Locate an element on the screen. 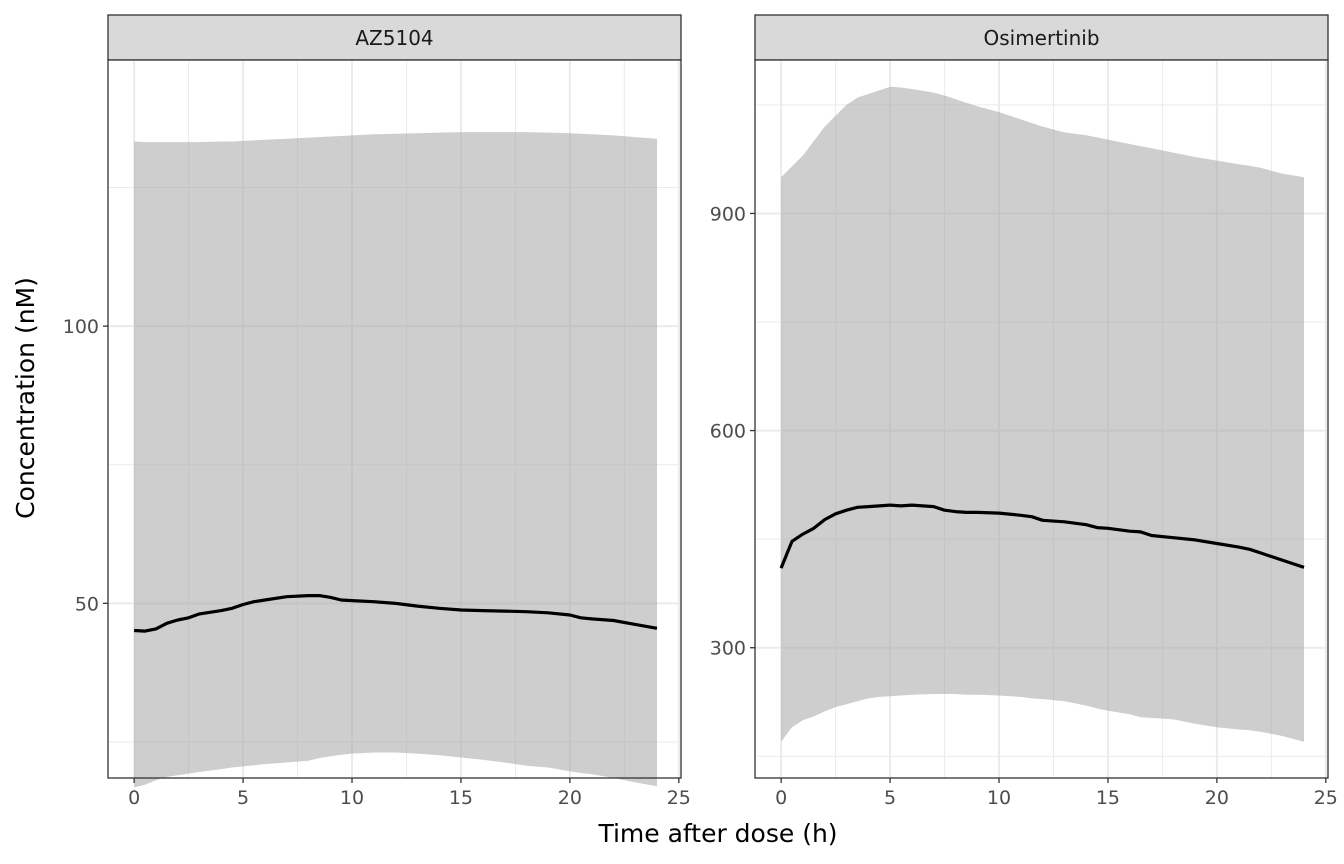 Image resolution: width=1344 pixels, height=864 pixels. y-tick-label: 600 is located at coordinates (728, 432).